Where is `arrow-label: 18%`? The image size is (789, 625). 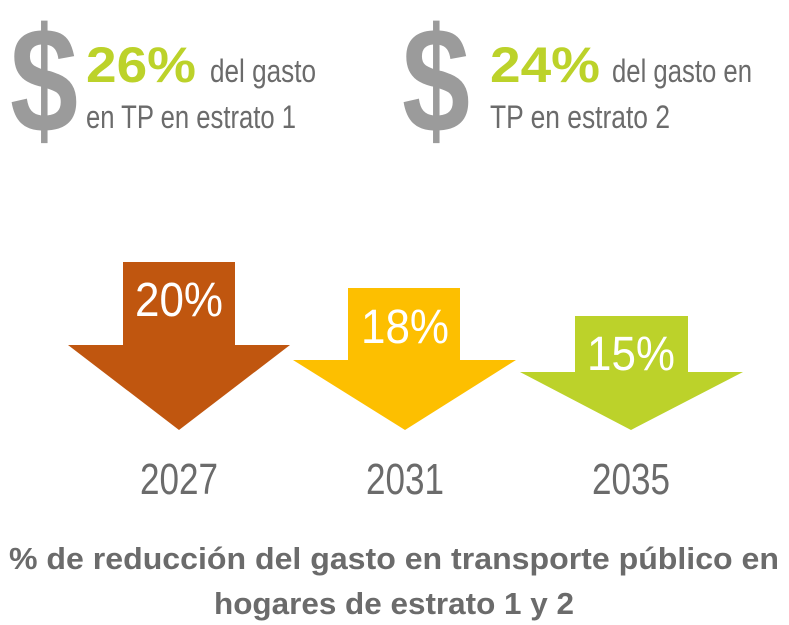
arrow-label: 18% is located at coordinates (405, 327).